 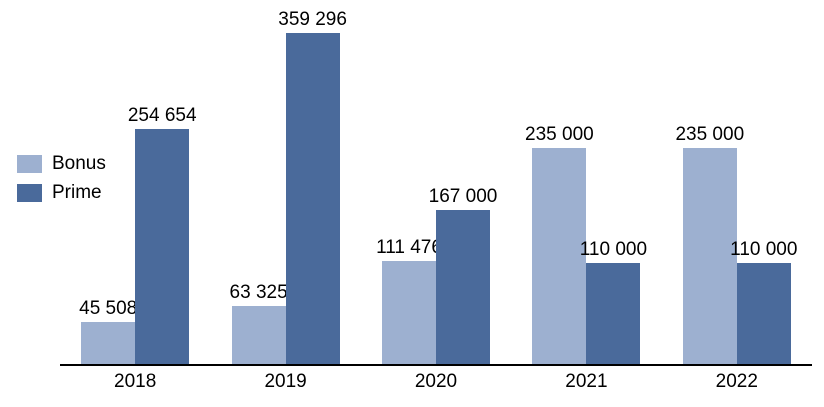 I want to click on legend-item-bonus: Bonus, so click(x=61, y=163).